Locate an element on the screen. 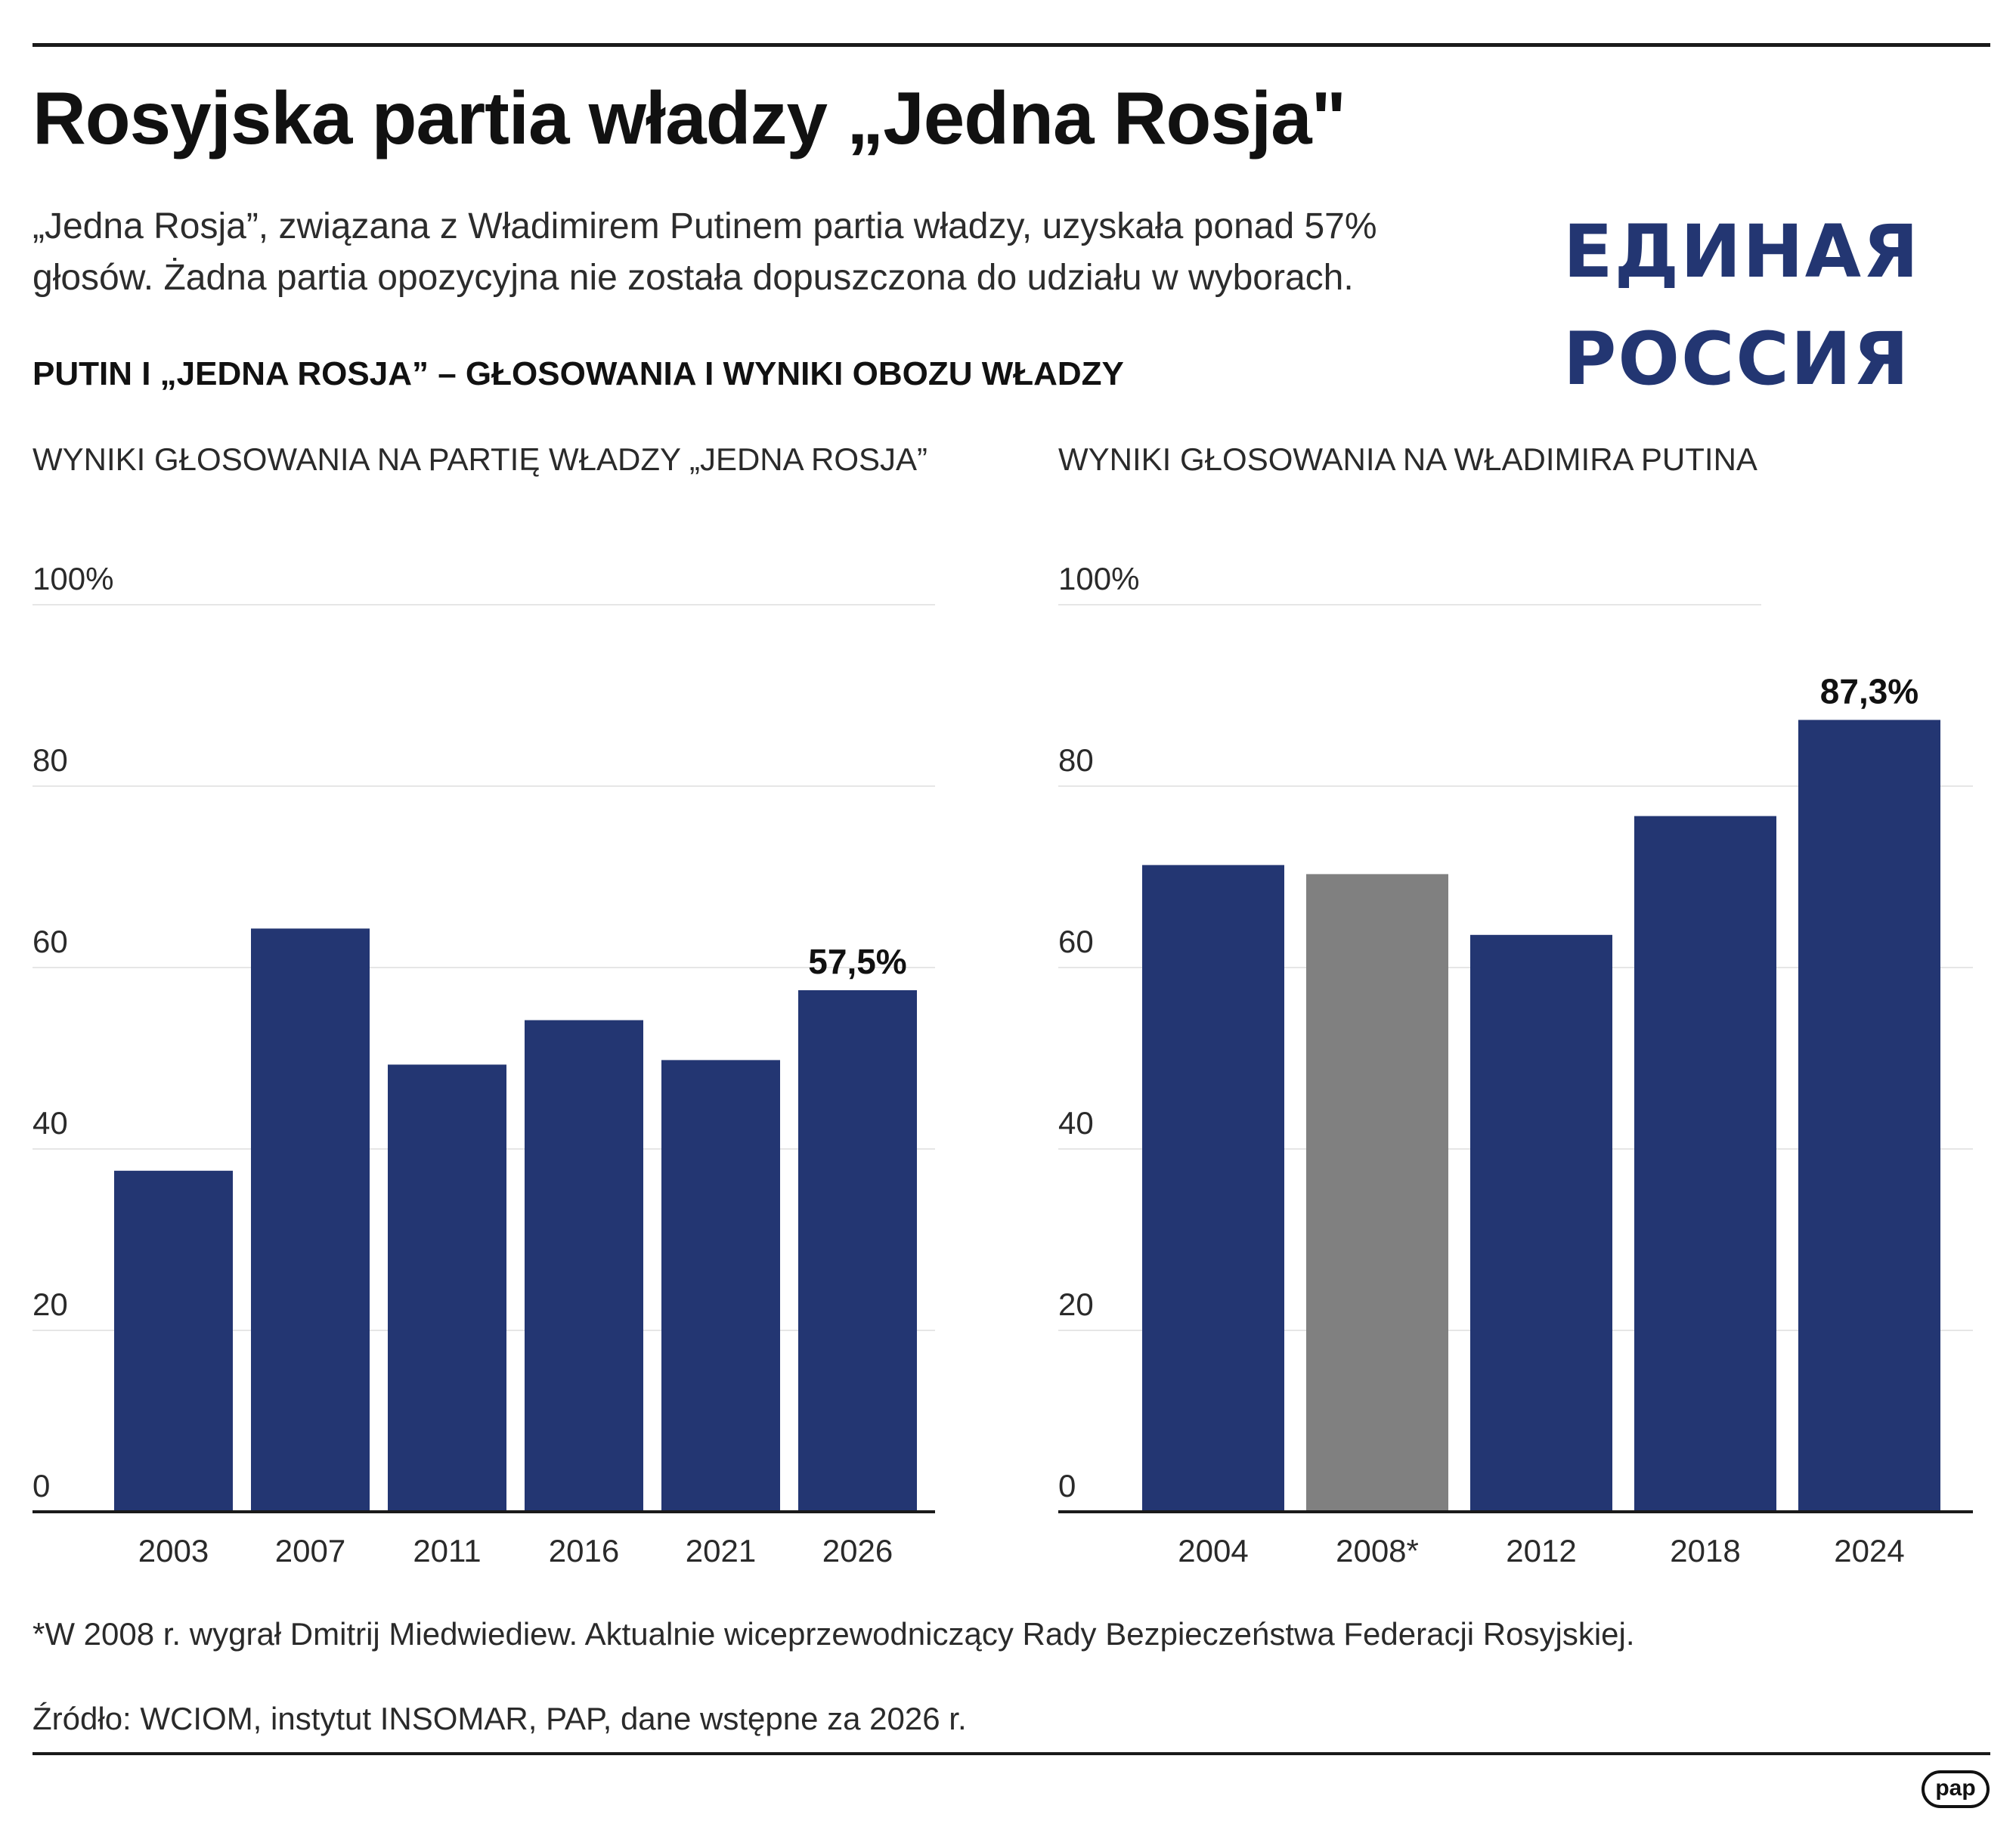 The width and height of the screenshot is (2016, 1827). data-label: 87,3% is located at coordinates (1869, 691).